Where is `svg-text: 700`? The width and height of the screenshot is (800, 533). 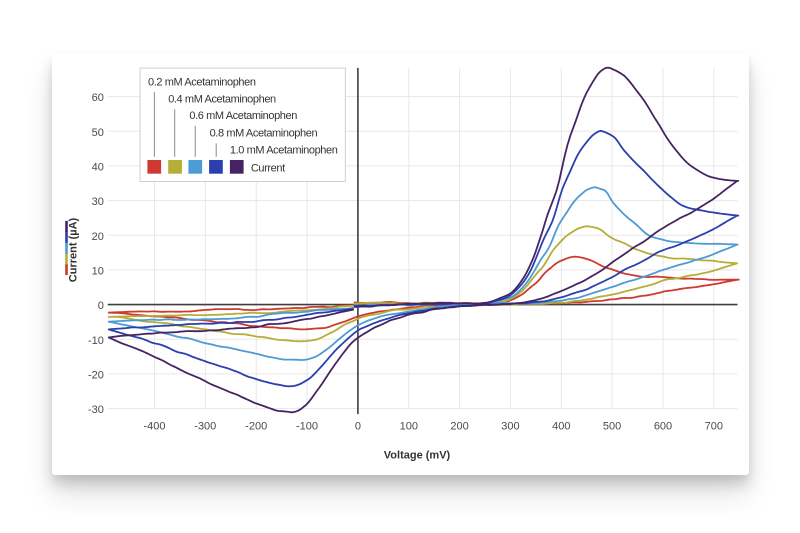 svg-text: 700 is located at coordinates (714, 427).